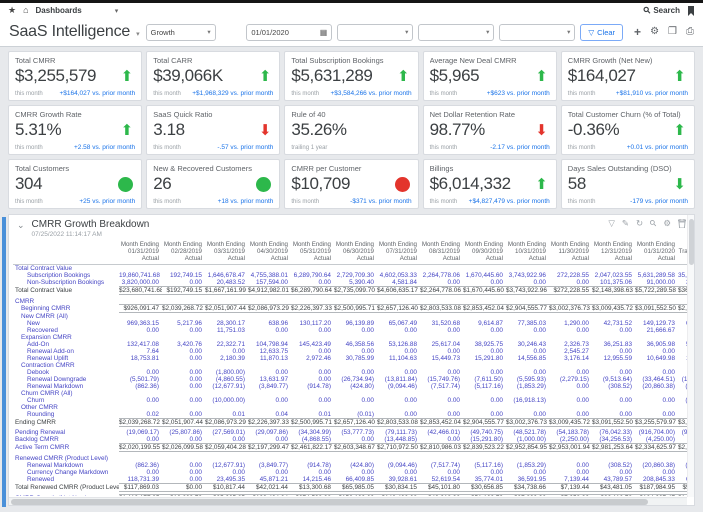  Describe the element at coordinates (541, 130) in the screenshot. I see `trend-down-icon: ⬇` at that location.